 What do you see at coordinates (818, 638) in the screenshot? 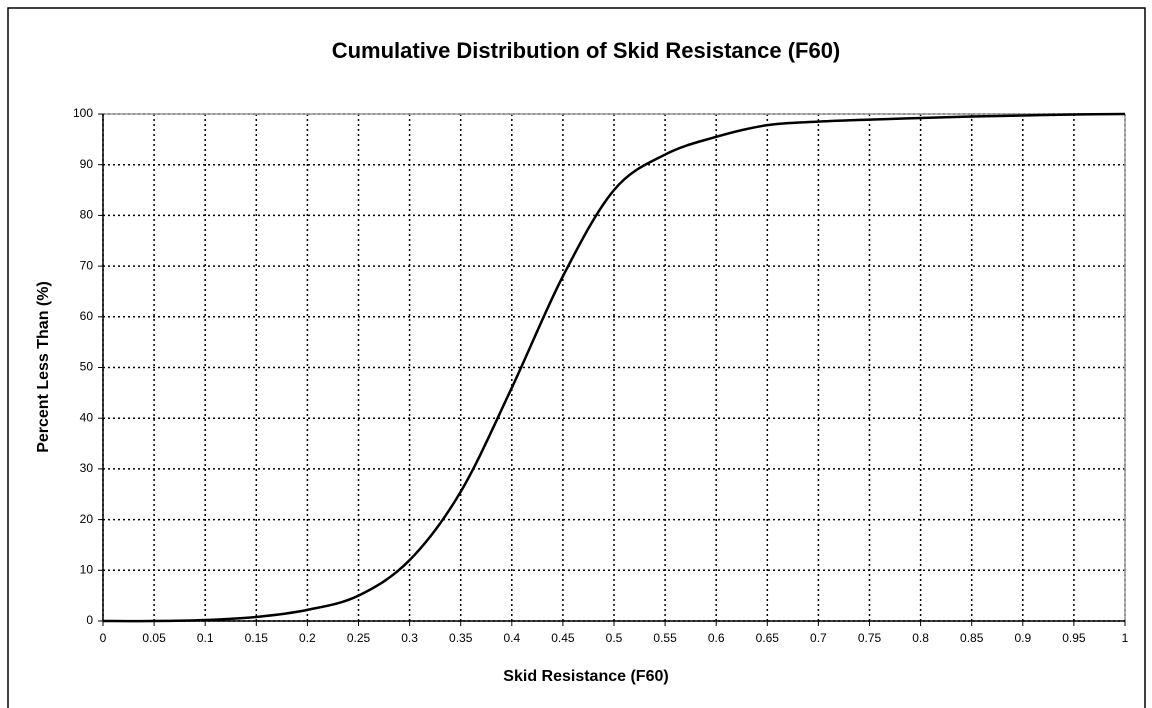
I see `x-tick-label: 0.7` at bounding box center [818, 638].